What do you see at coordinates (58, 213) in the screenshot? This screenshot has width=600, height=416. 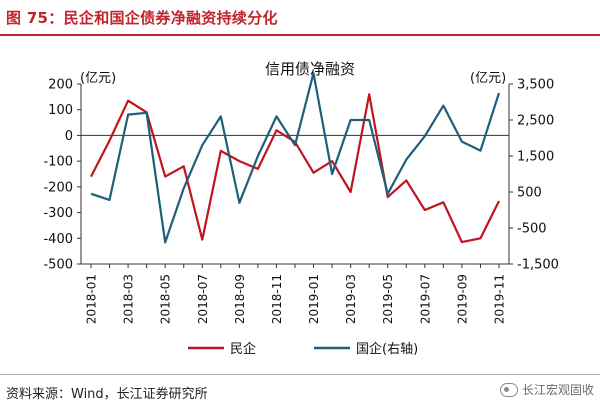 I see `left-tick-label: -300` at bounding box center [58, 213].